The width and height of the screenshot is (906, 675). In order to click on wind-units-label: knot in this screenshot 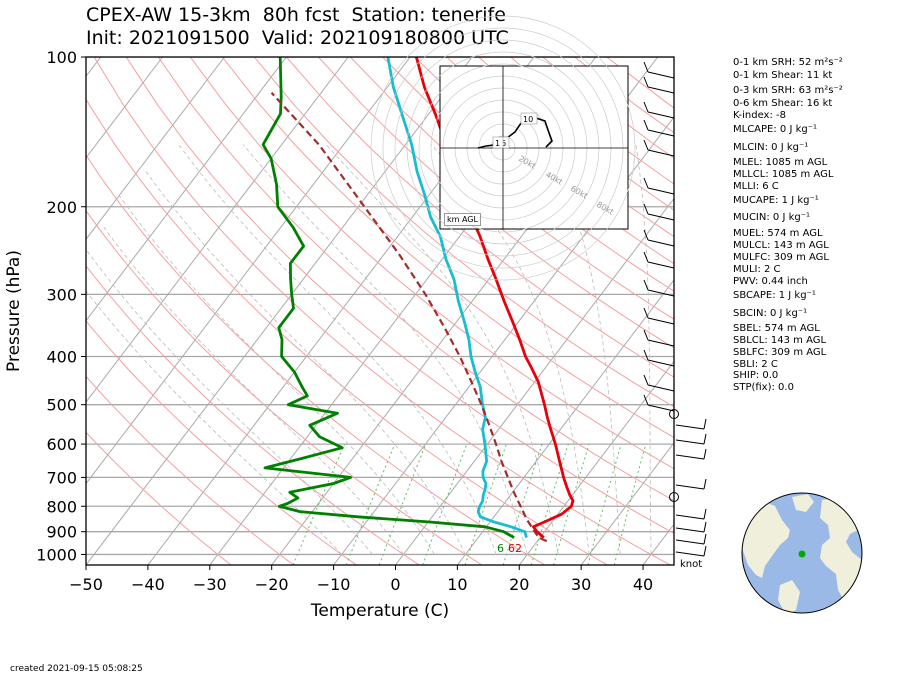, I will do `click(691, 564)`.